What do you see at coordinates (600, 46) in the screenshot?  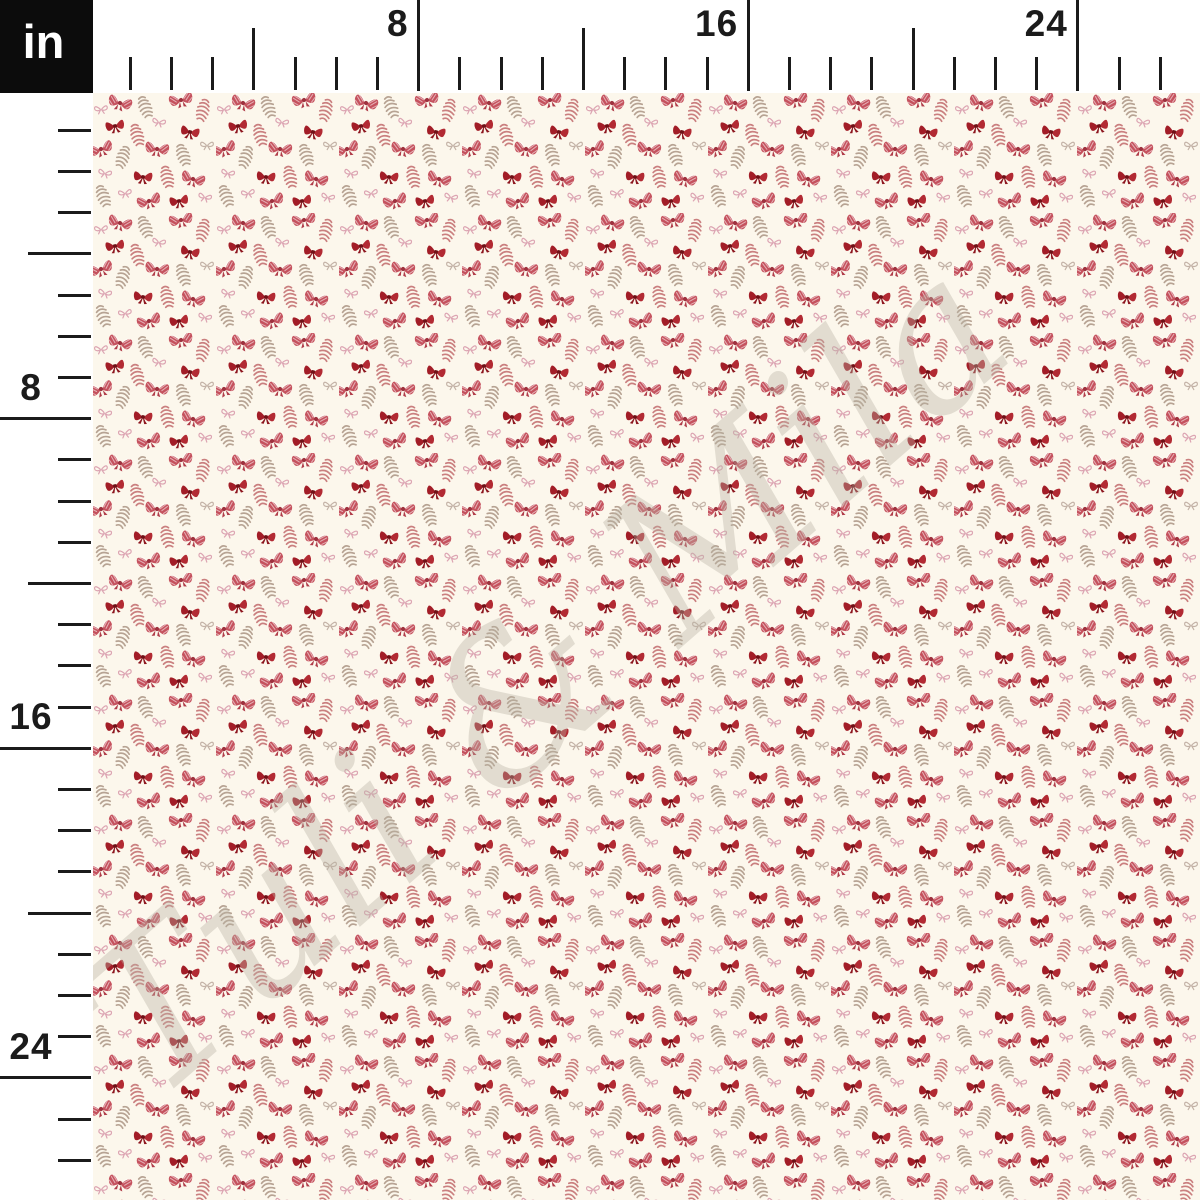 I see `ruler-top: 8 16 24` at bounding box center [600, 46].